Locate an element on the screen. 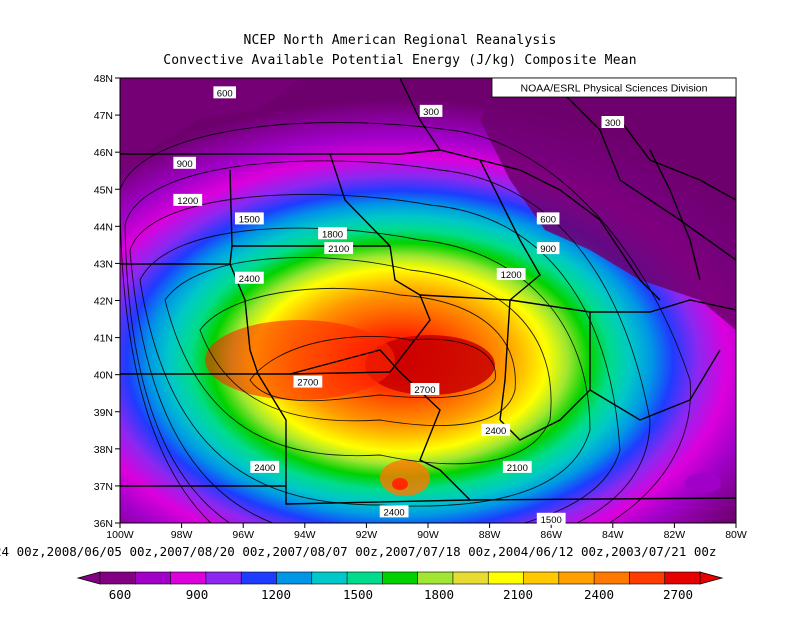 This screenshot has height=619, width=800. contour-label: 1800 is located at coordinates (332, 233).